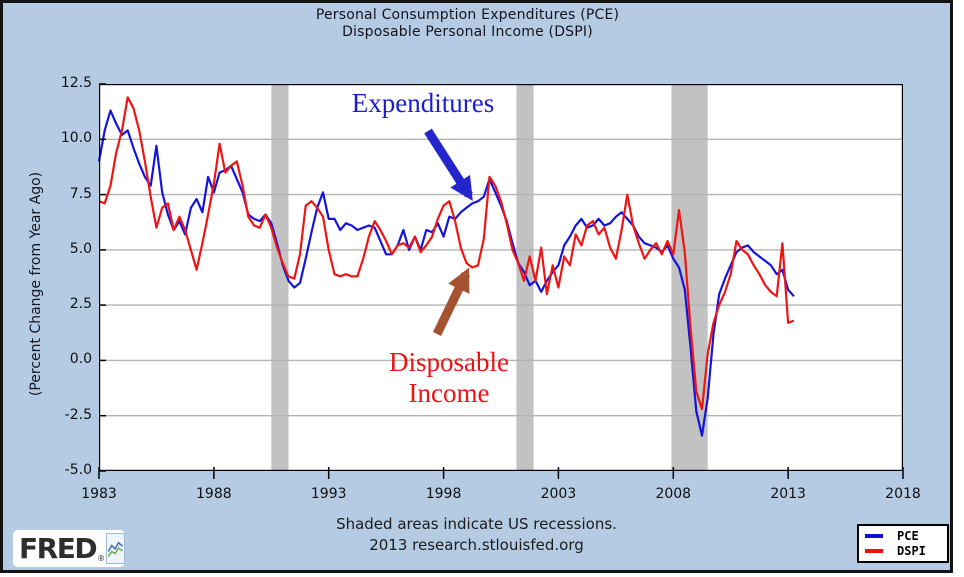  I want to click on y-tick-label: -2.5, so click(78, 414).